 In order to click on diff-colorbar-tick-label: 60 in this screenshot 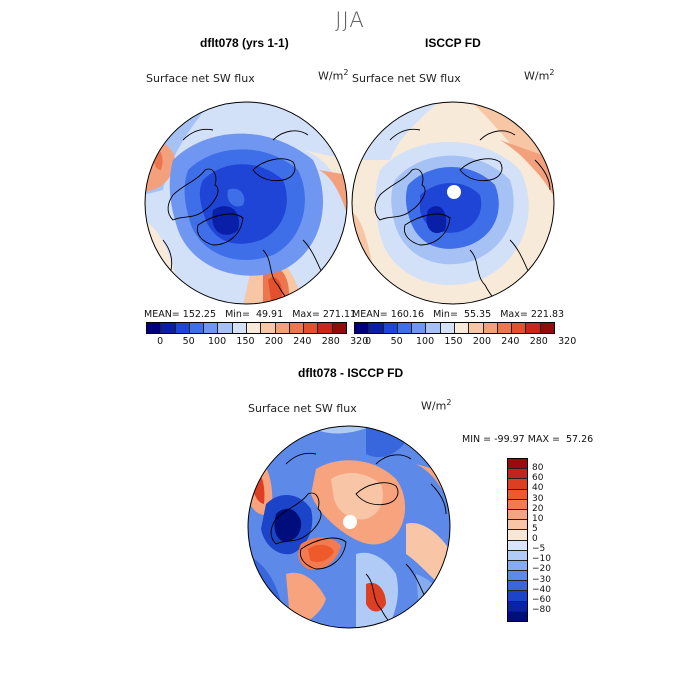, I will do `click(538, 478)`.